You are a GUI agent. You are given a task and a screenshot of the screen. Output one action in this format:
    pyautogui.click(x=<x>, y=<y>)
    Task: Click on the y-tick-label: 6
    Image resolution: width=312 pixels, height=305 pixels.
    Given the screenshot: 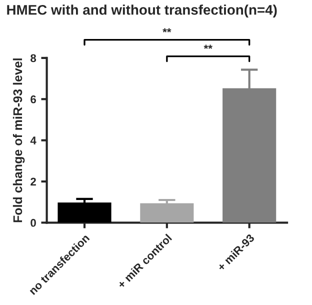 What is the action you would take?
    pyautogui.click(x=33, y=99)
    